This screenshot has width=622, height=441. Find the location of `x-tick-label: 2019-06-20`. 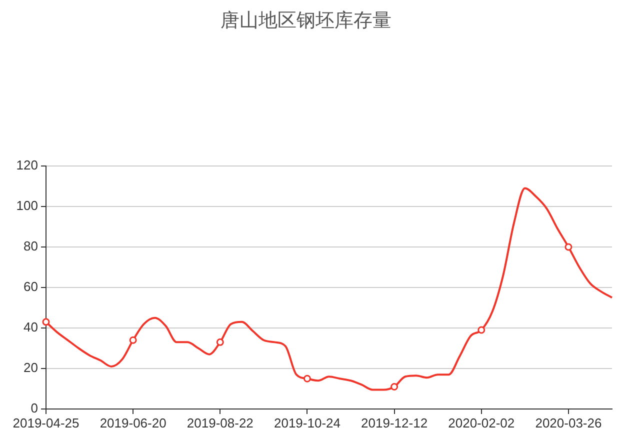

x-tick-label: 2019-06-20 is located at coordinates (133, 422).